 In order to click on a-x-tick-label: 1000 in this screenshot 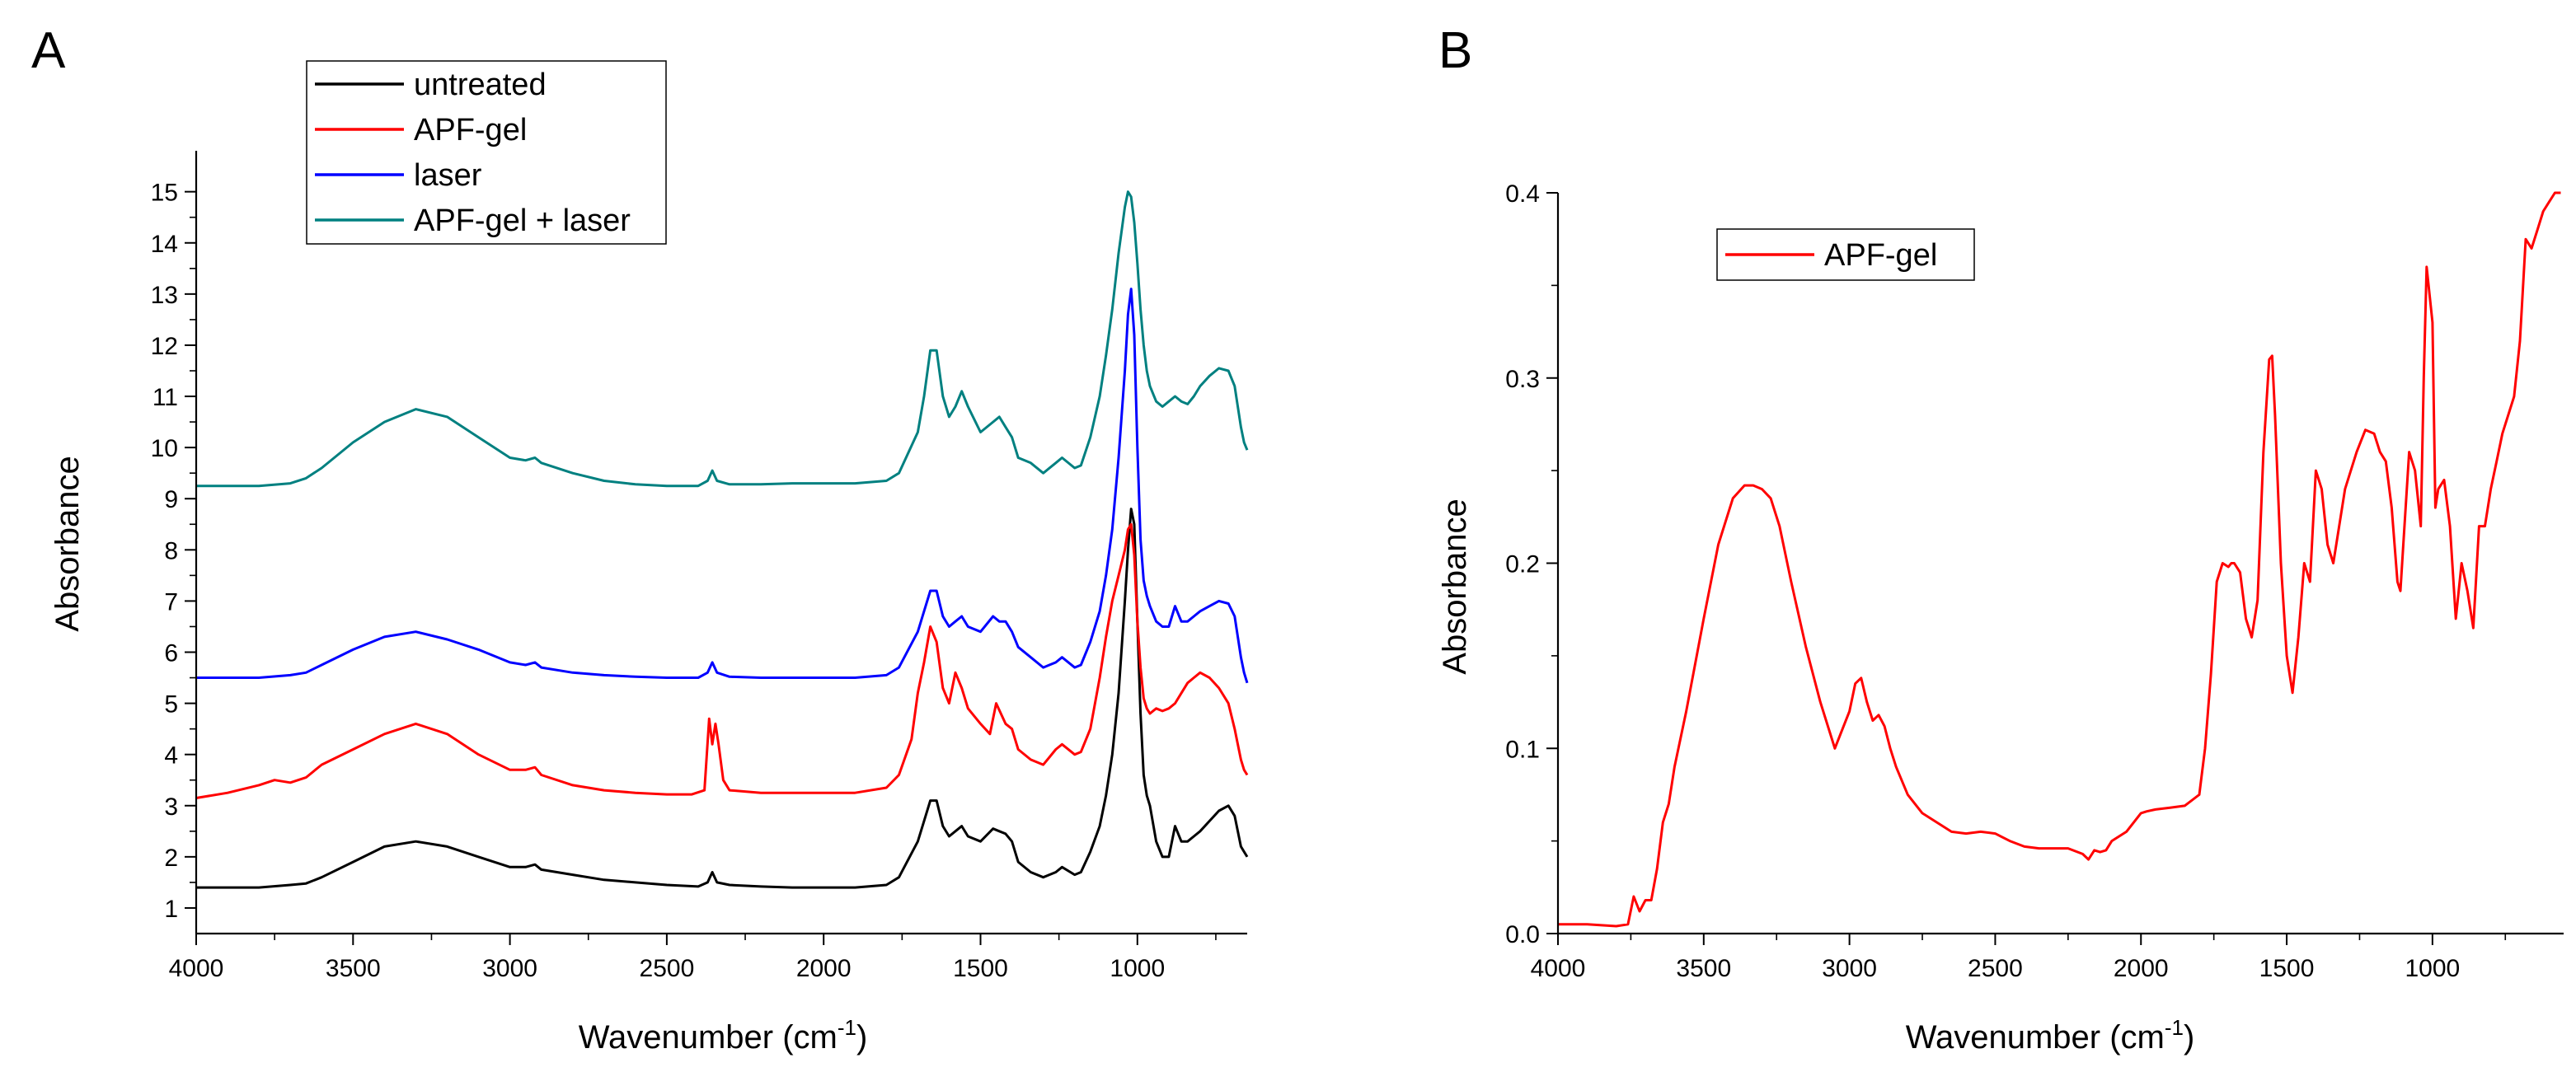, I will do `click(1138, 968)`.